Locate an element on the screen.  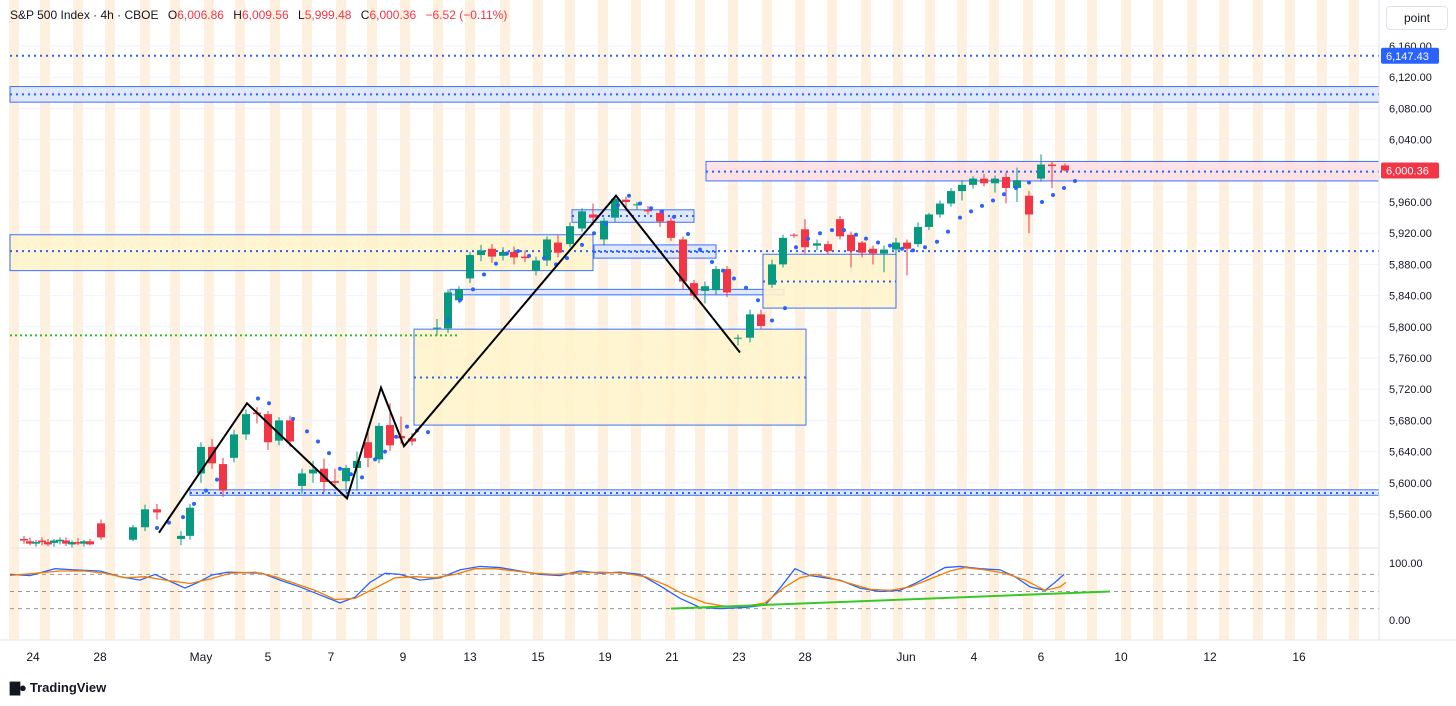
y-tick-label: 5,600.00 is located at coordinates (1410, 484).